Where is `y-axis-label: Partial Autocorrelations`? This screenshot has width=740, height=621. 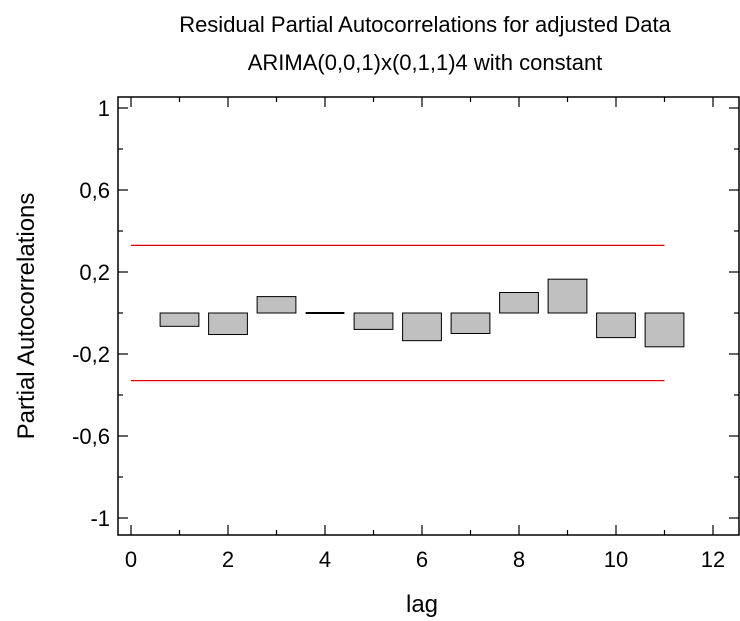
y-axis-label: Partial Autocorrelations is located at coordinates (26, 316).